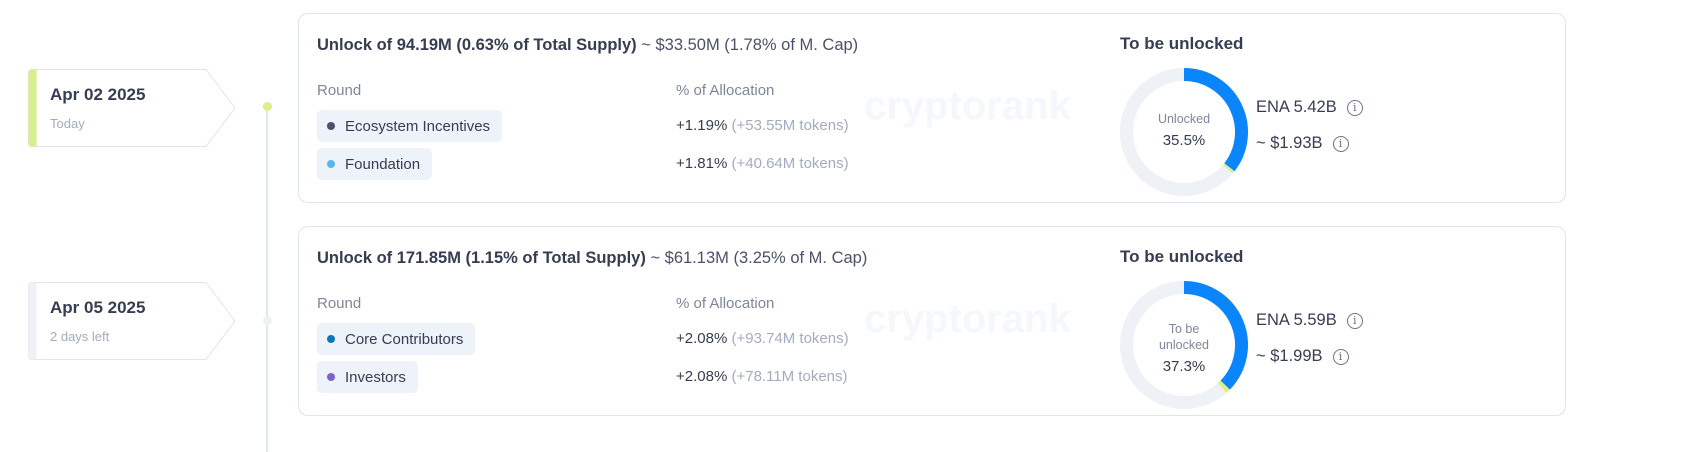 Image resolution: width=1692 pixels, height=452 pixels. I want to click on usd-amount: ~ $1.99B i, so click(1302, 356).